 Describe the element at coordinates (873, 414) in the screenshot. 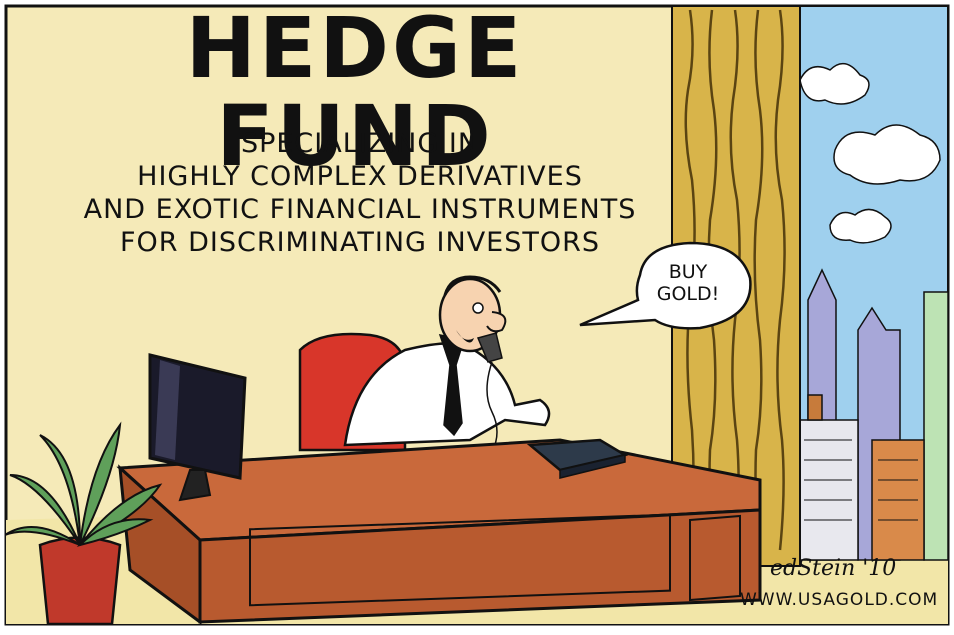

I see `city-skyline` at that location.